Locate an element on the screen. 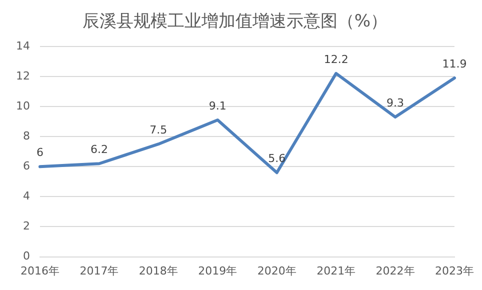  x-tick-label: 2020年 is located at coordinates (276, 271).